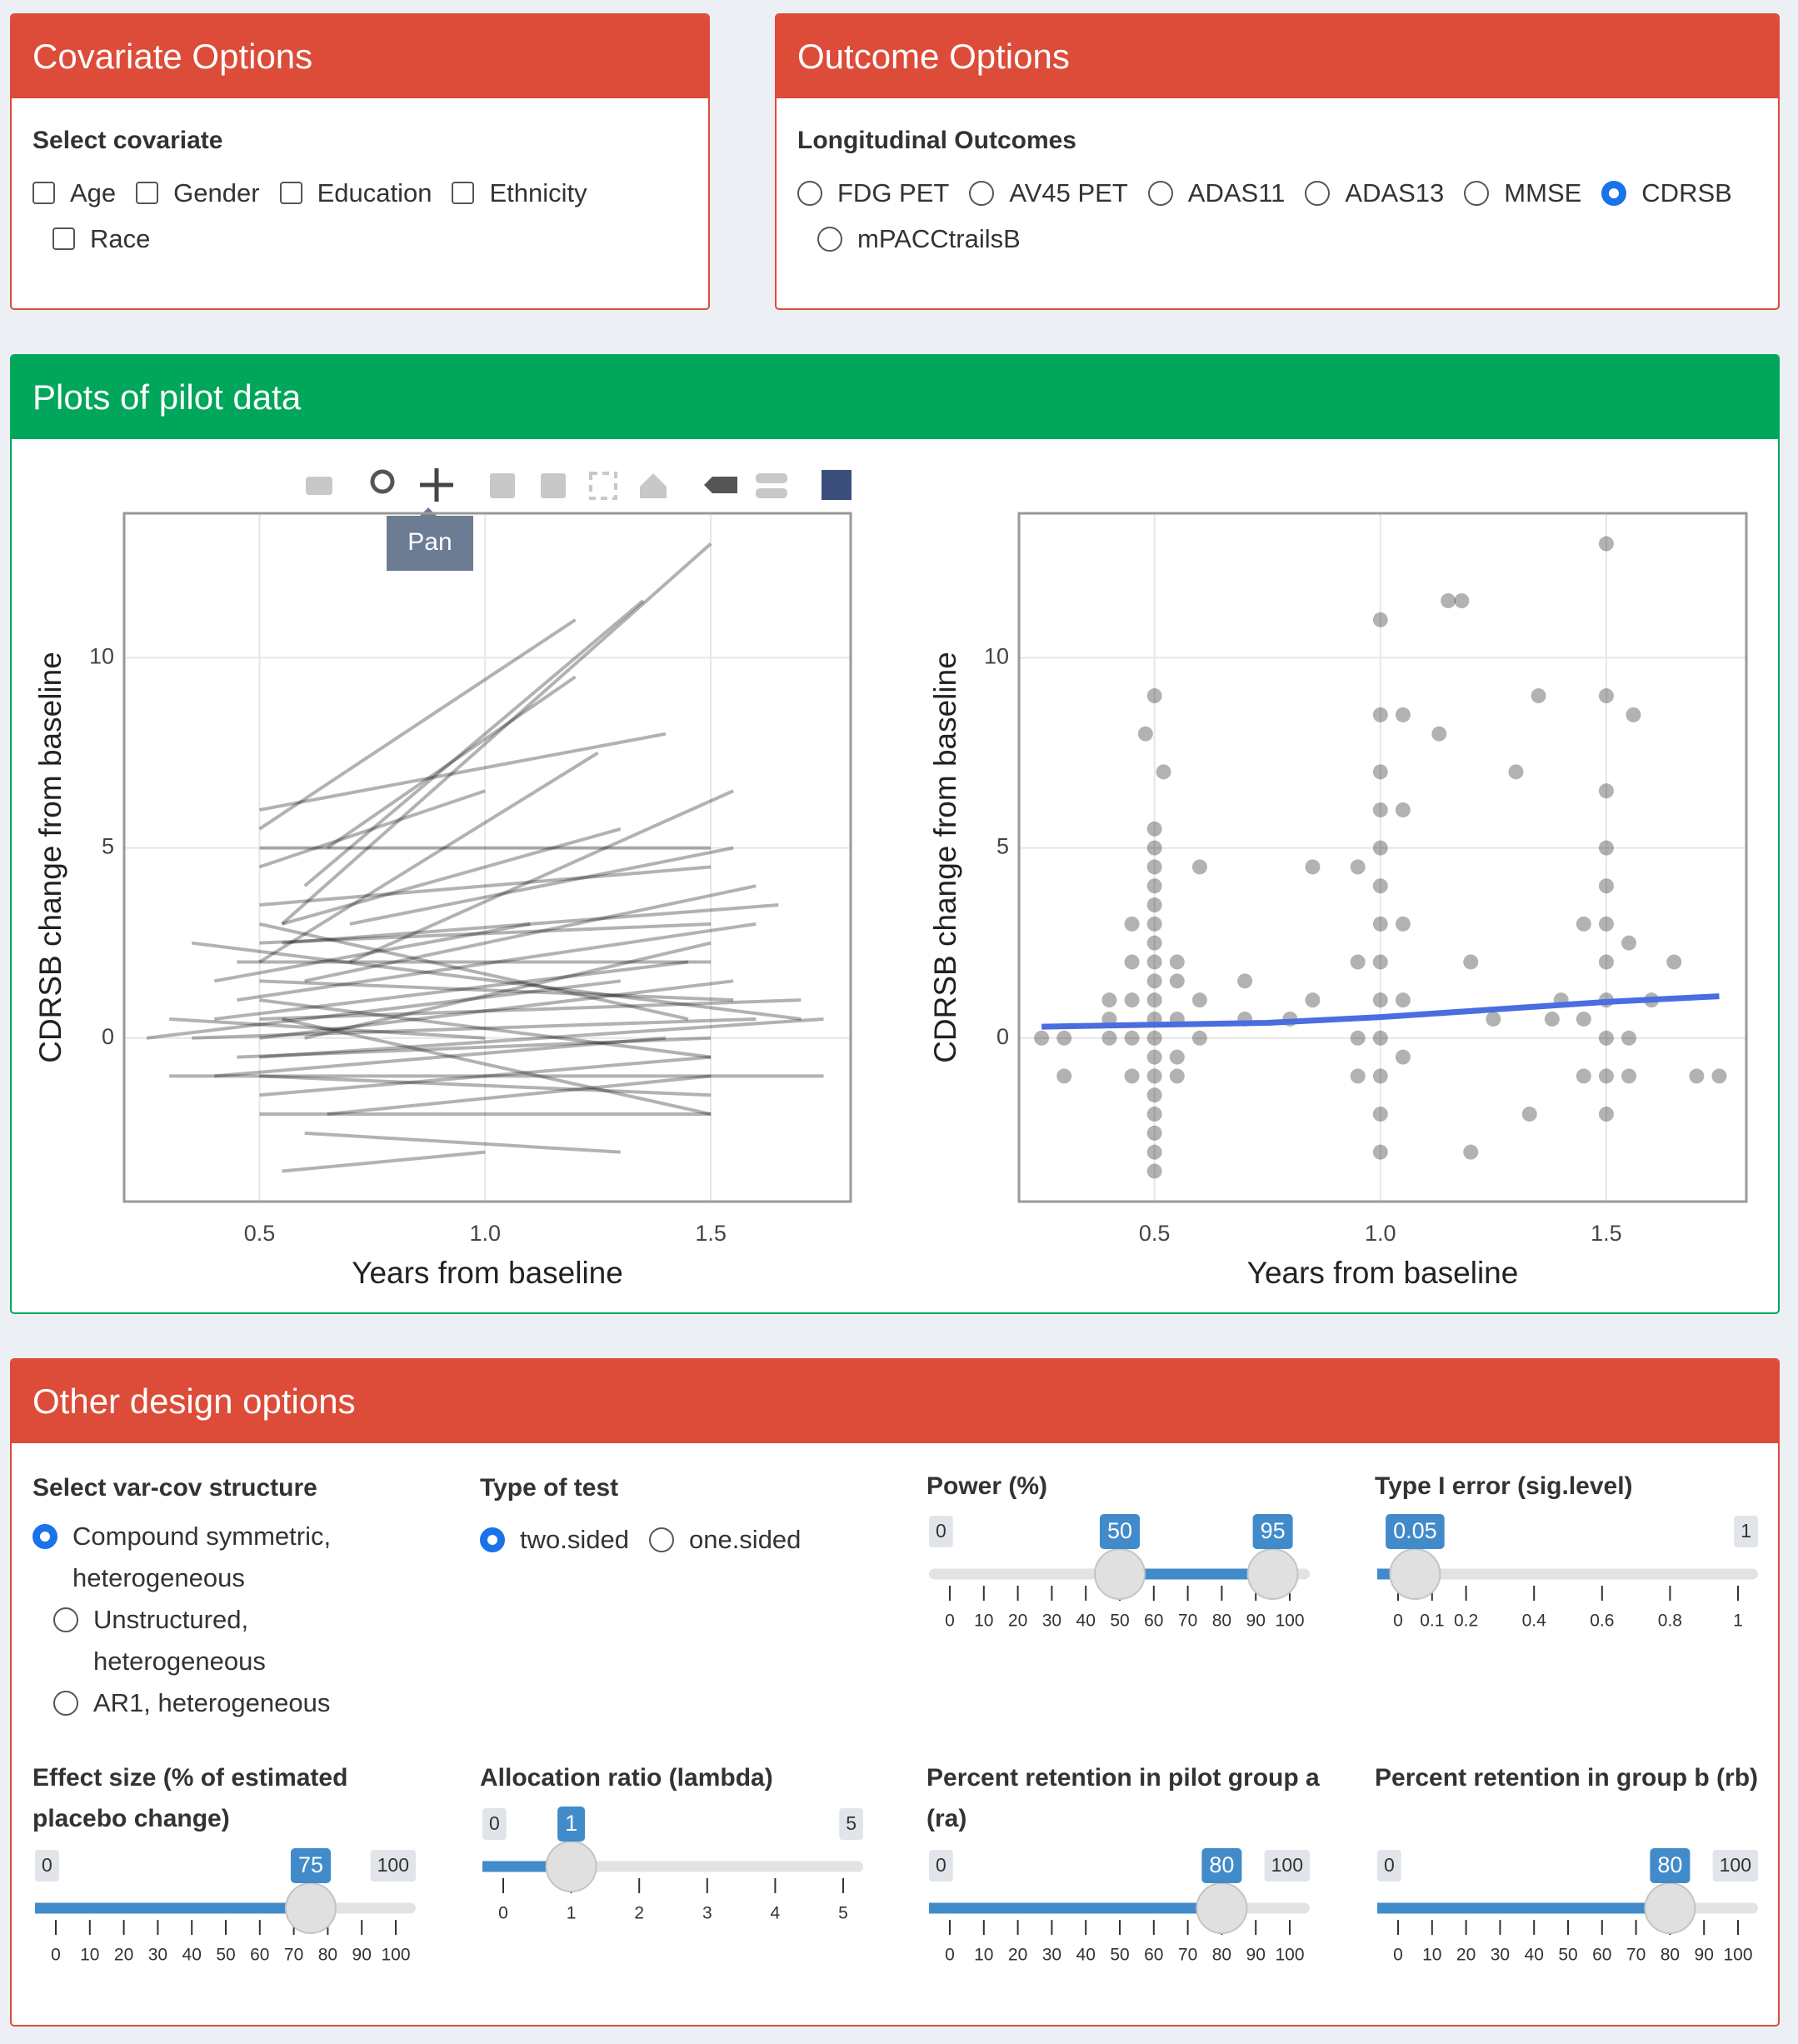  I want to click on autoscale-button, so click(603, 486).